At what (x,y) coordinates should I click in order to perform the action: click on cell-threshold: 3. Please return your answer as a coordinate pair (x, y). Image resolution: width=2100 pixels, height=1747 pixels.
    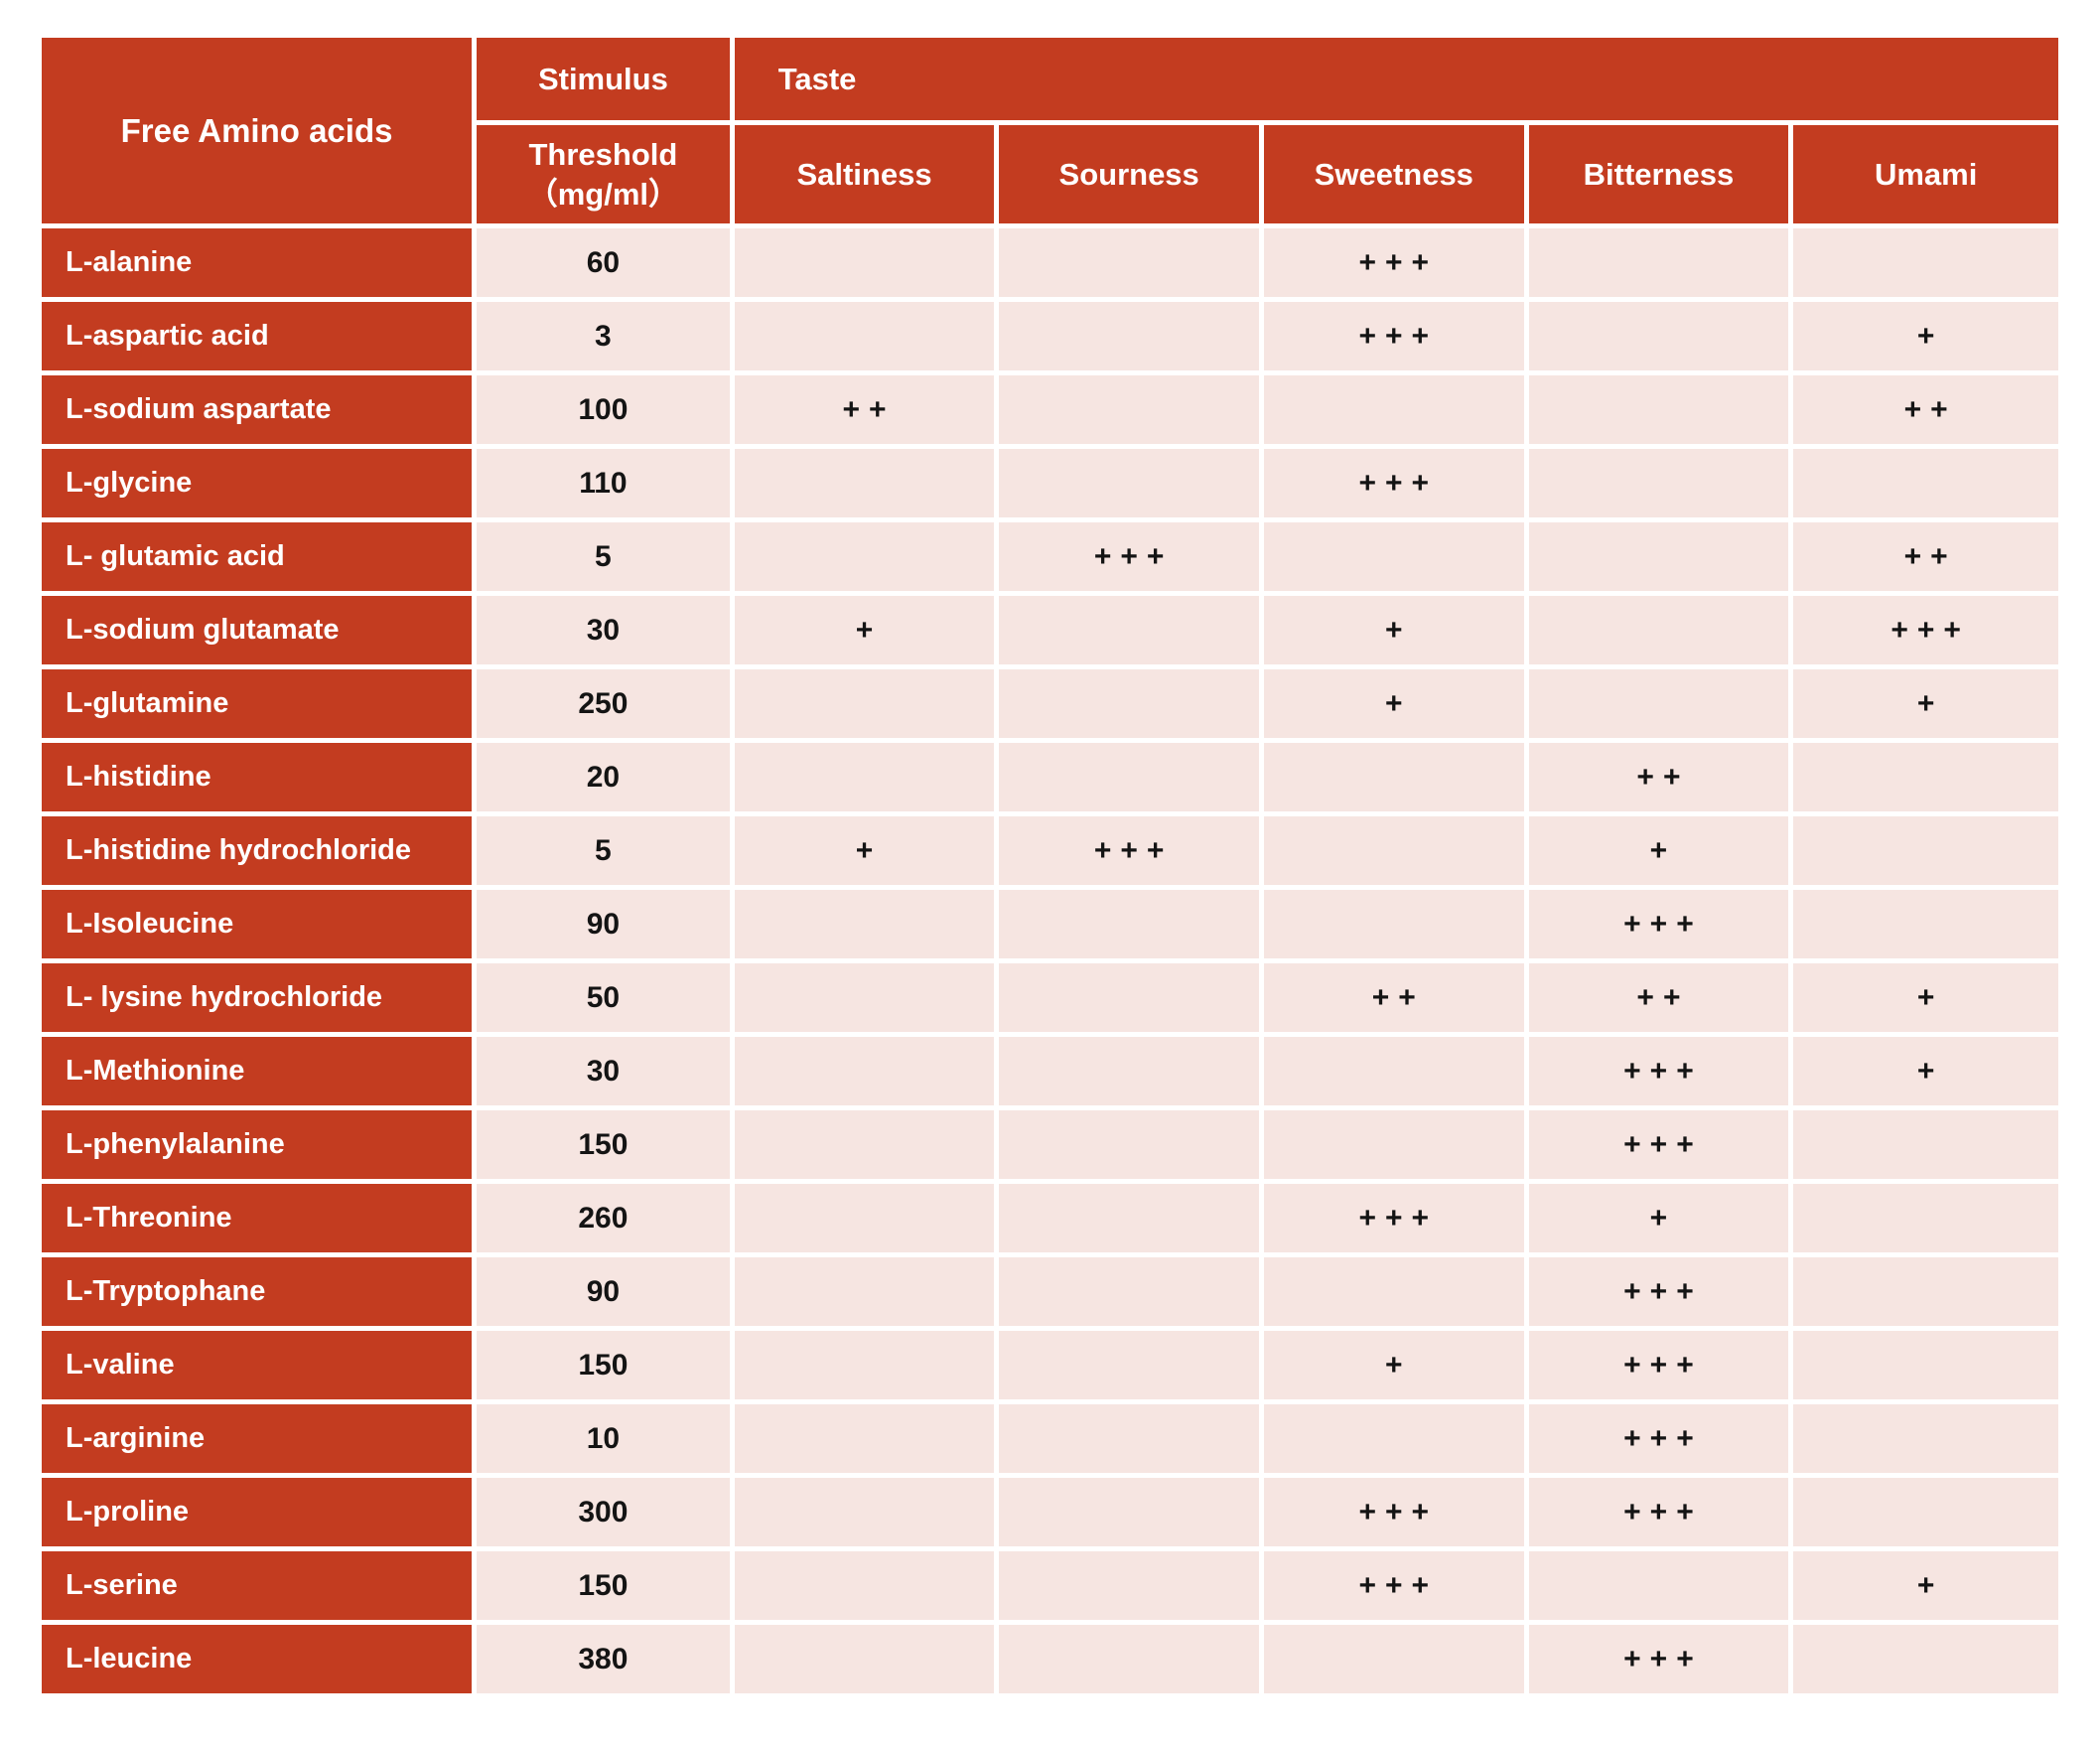
    Looking at the image, I should click on (603, 336).